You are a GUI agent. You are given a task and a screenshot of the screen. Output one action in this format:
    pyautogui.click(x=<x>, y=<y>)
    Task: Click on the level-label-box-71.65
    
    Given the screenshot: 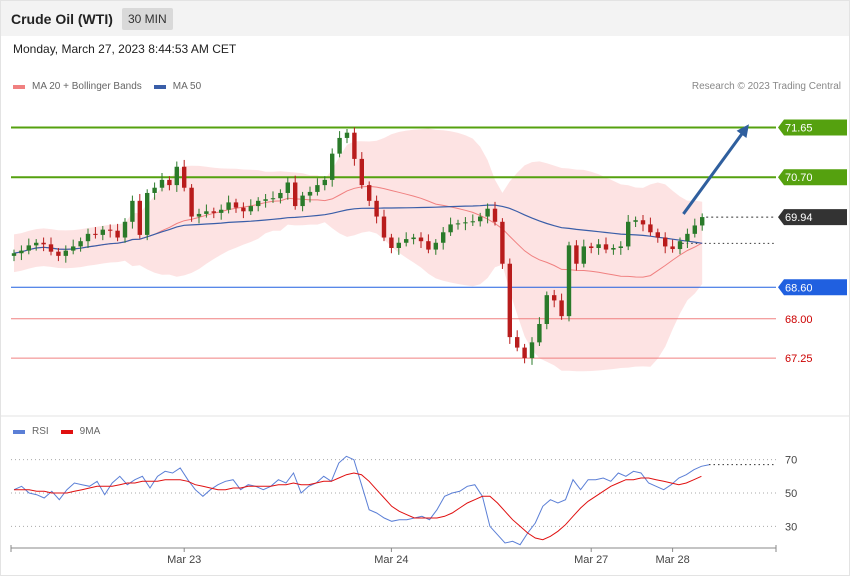 What is the action you would take?
    pyautogui.click(x=812, y=127)
    